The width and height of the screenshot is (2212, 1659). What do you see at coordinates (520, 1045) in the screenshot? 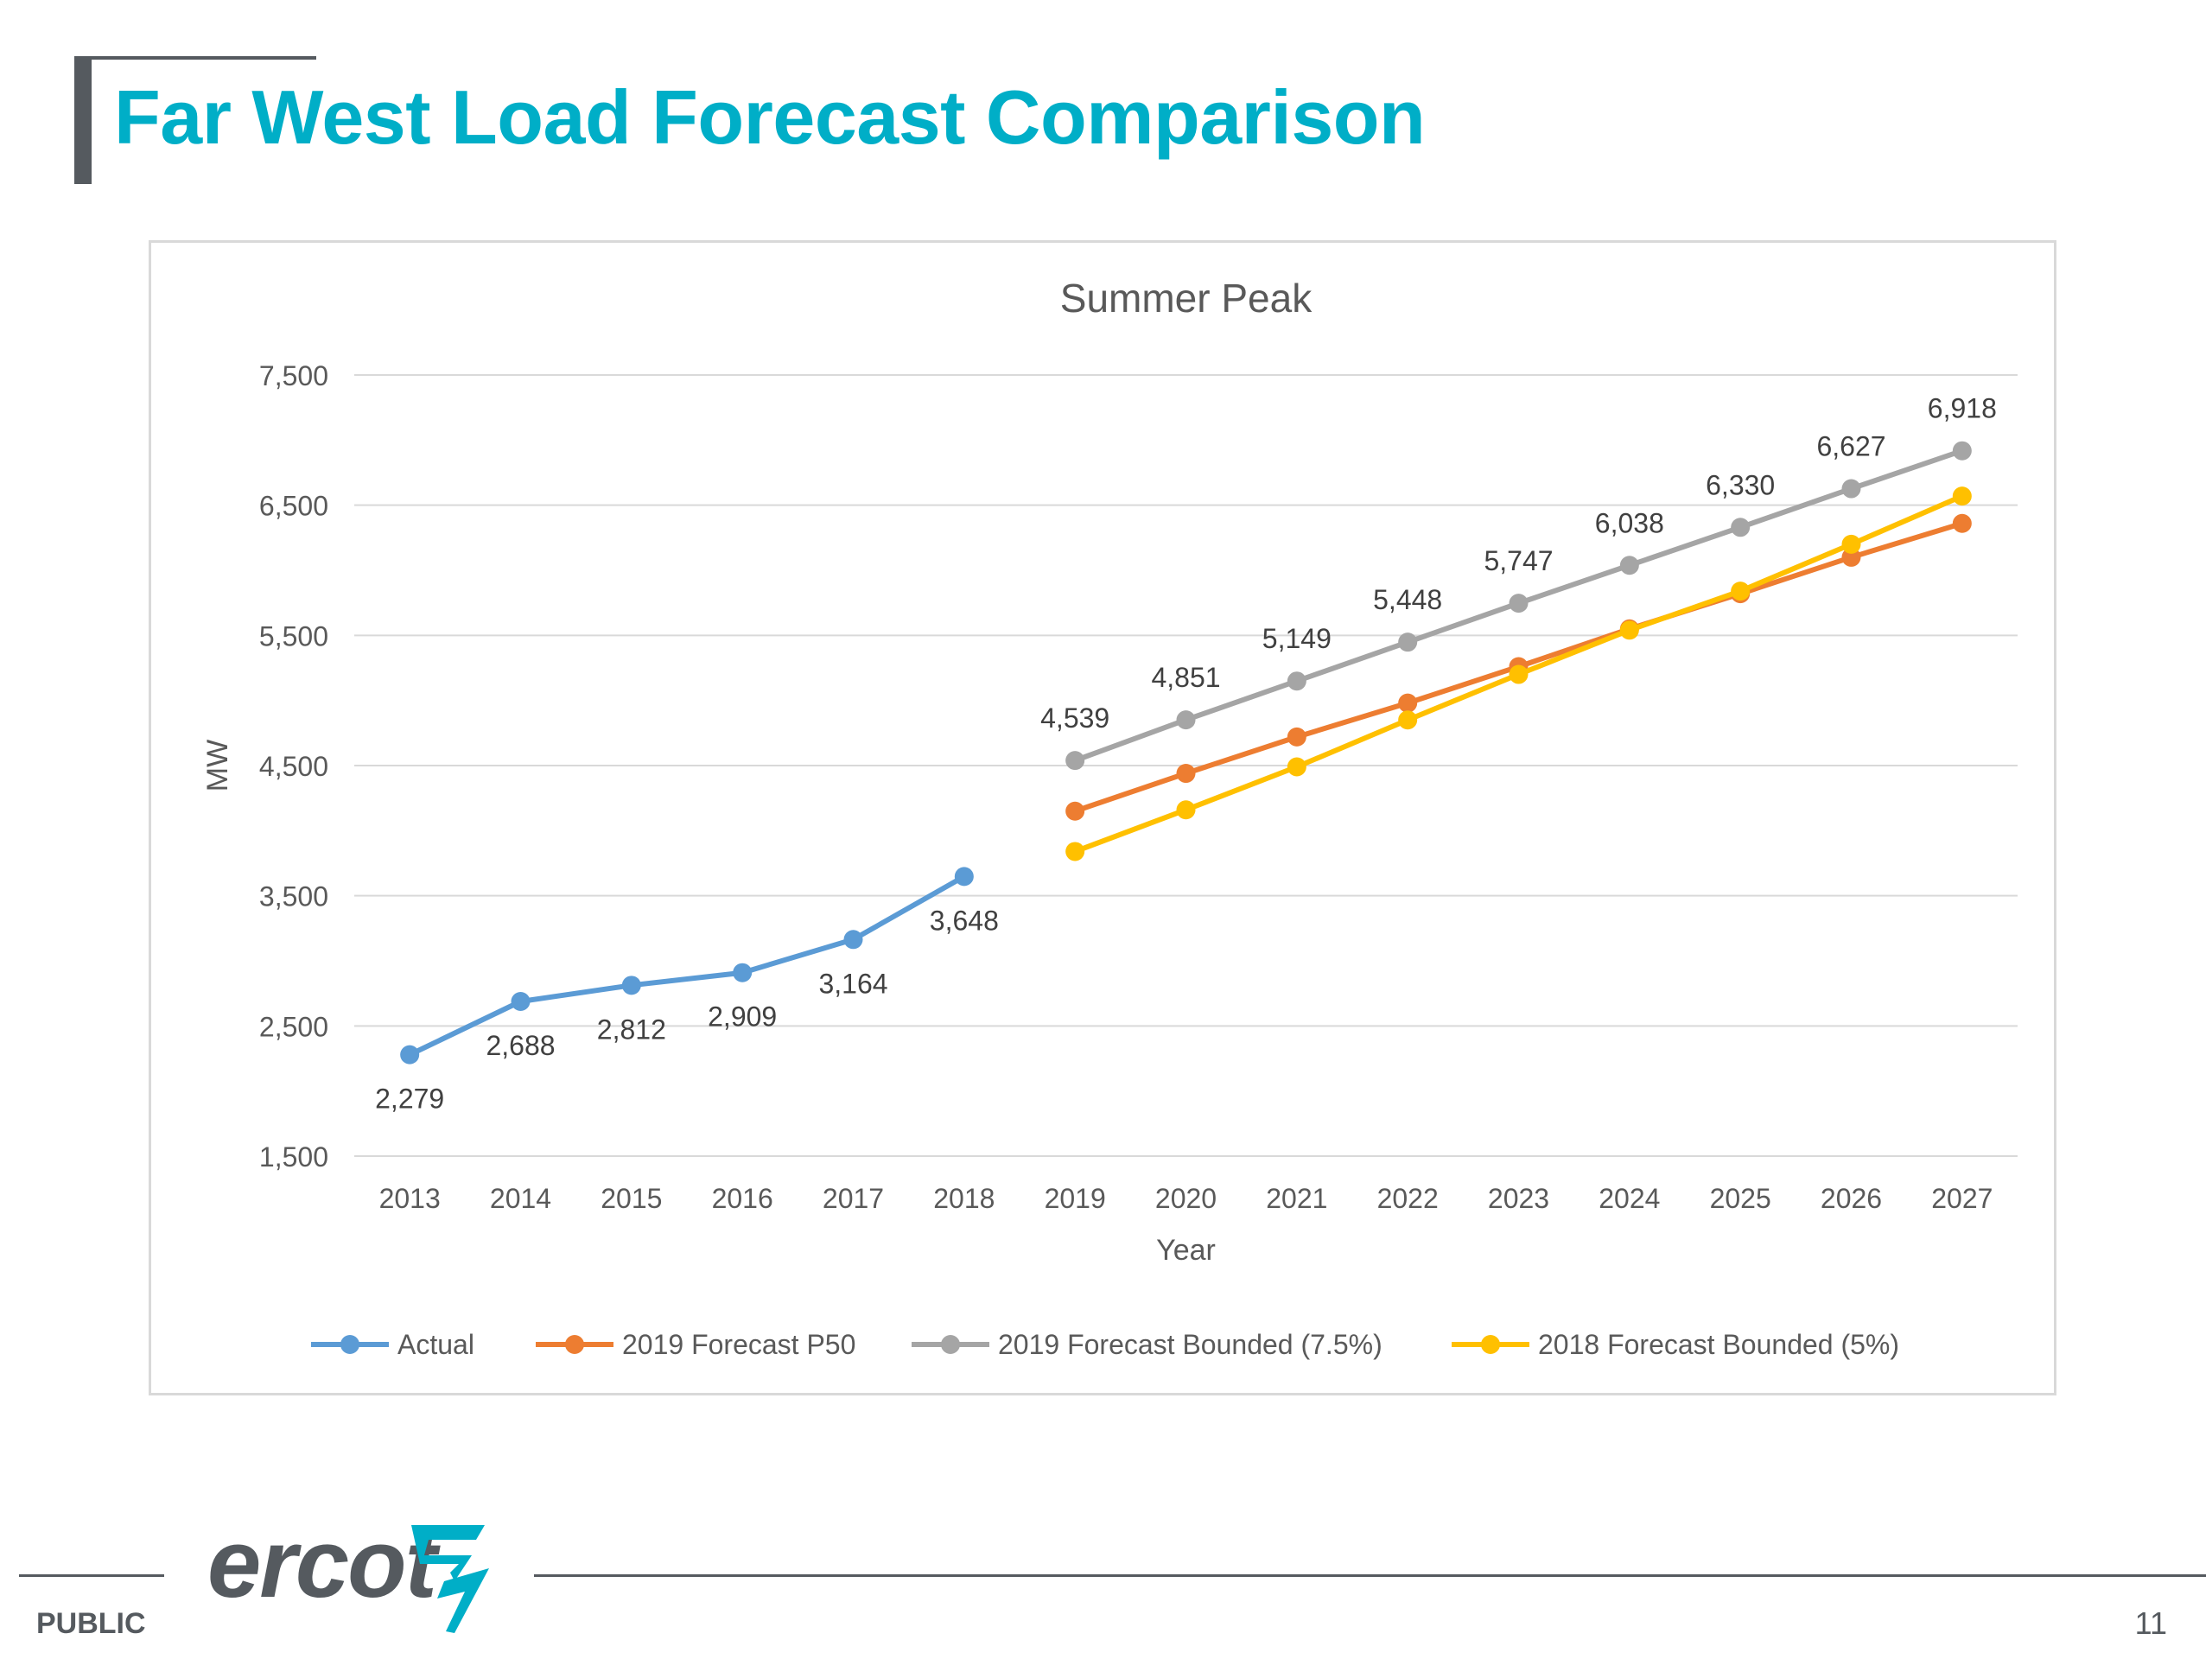
I see `data-label: 2,688` at bounding box center [520, 1045].